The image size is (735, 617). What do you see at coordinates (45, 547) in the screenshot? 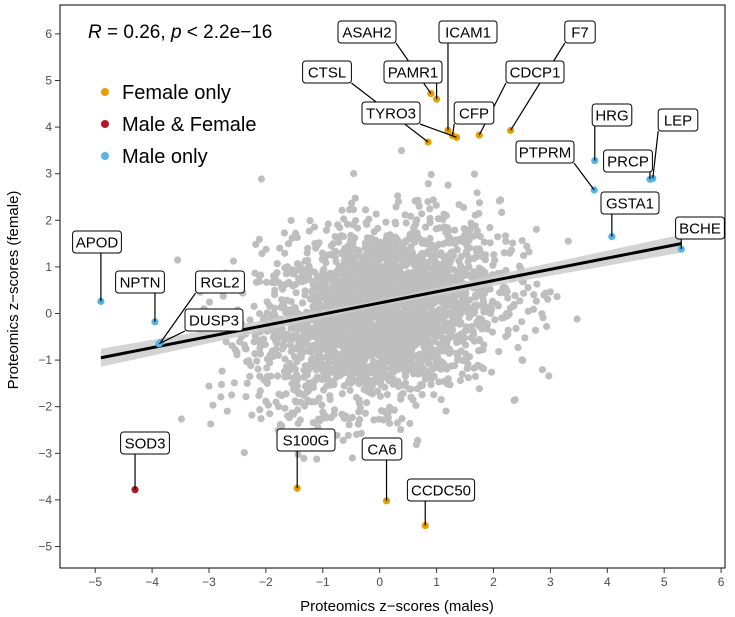
I see `y-tick-label: −5` at bounding box center [45, 547].